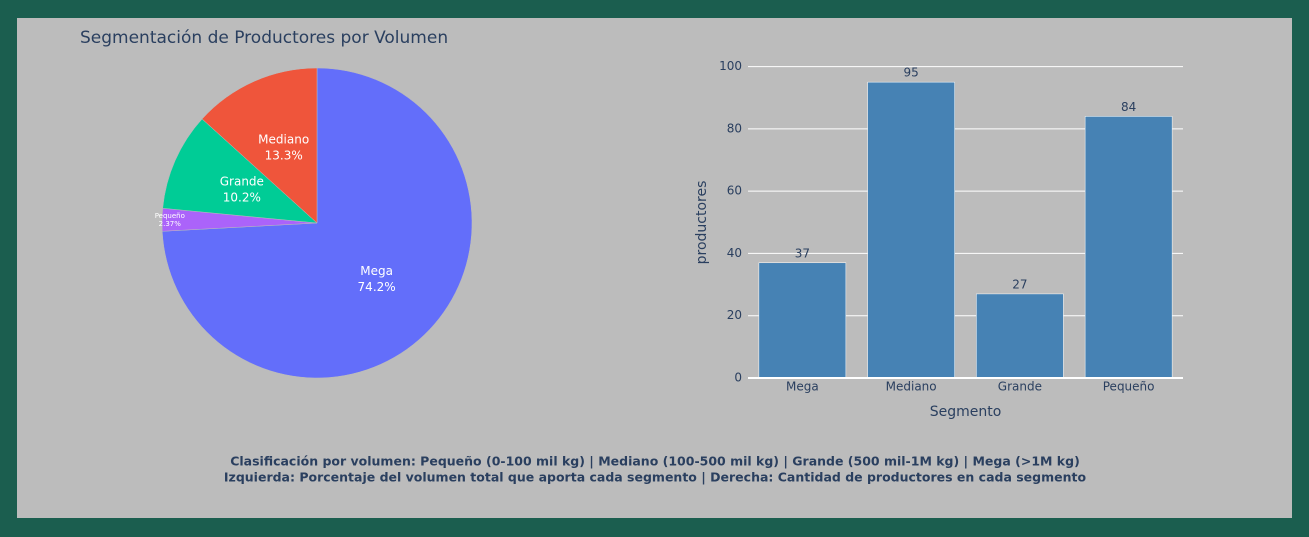 Image resolution: width=1309 pixels, height=537 pixels. Describe the element at coordinates (376, 271) in the screenshot. I see `slice-label: Mega` at that location.